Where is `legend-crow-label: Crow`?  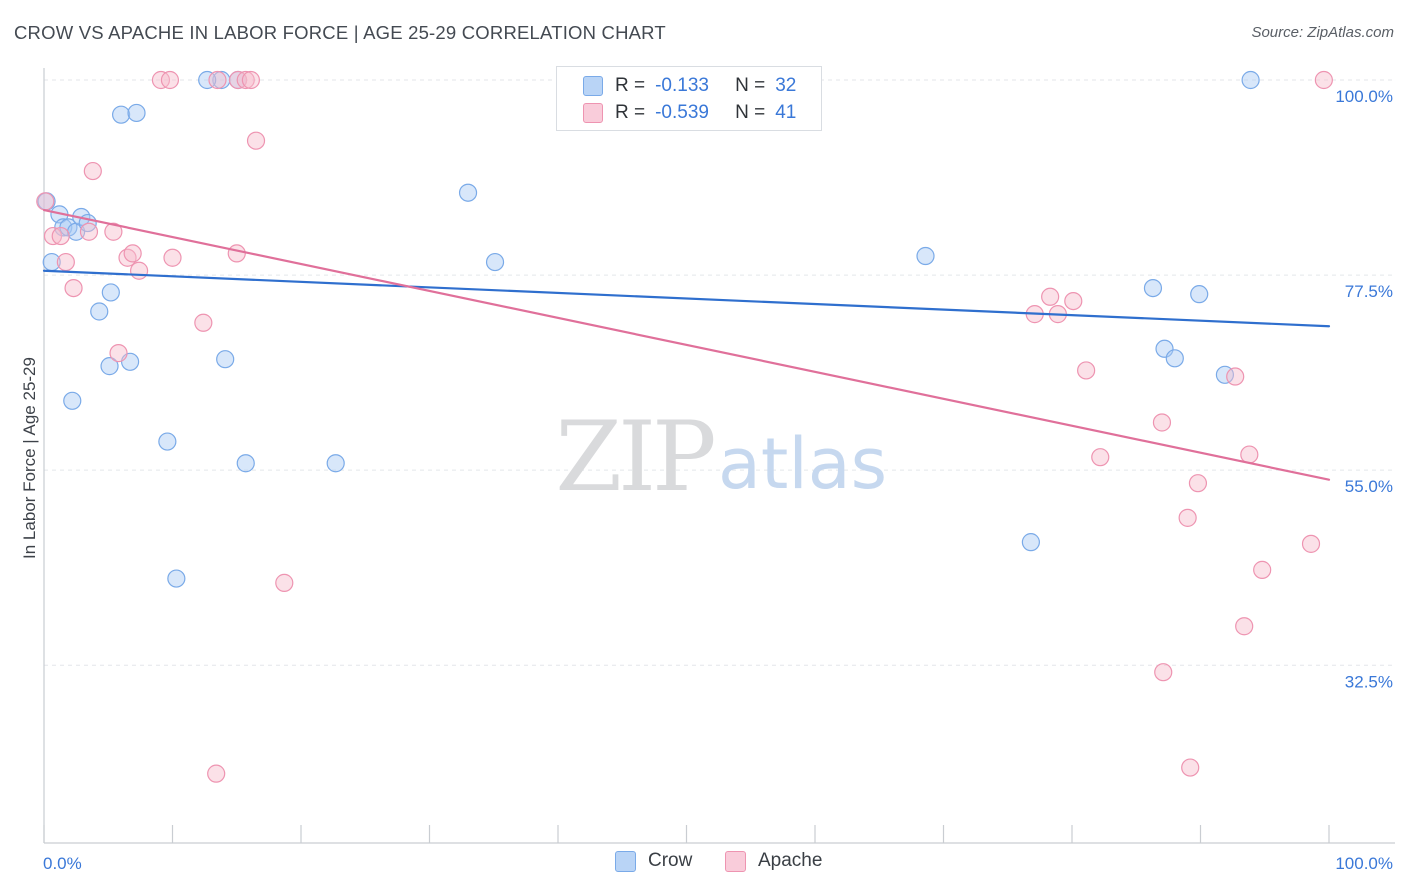
legend-crow-label: Crow is located at coordinates (670, 860).